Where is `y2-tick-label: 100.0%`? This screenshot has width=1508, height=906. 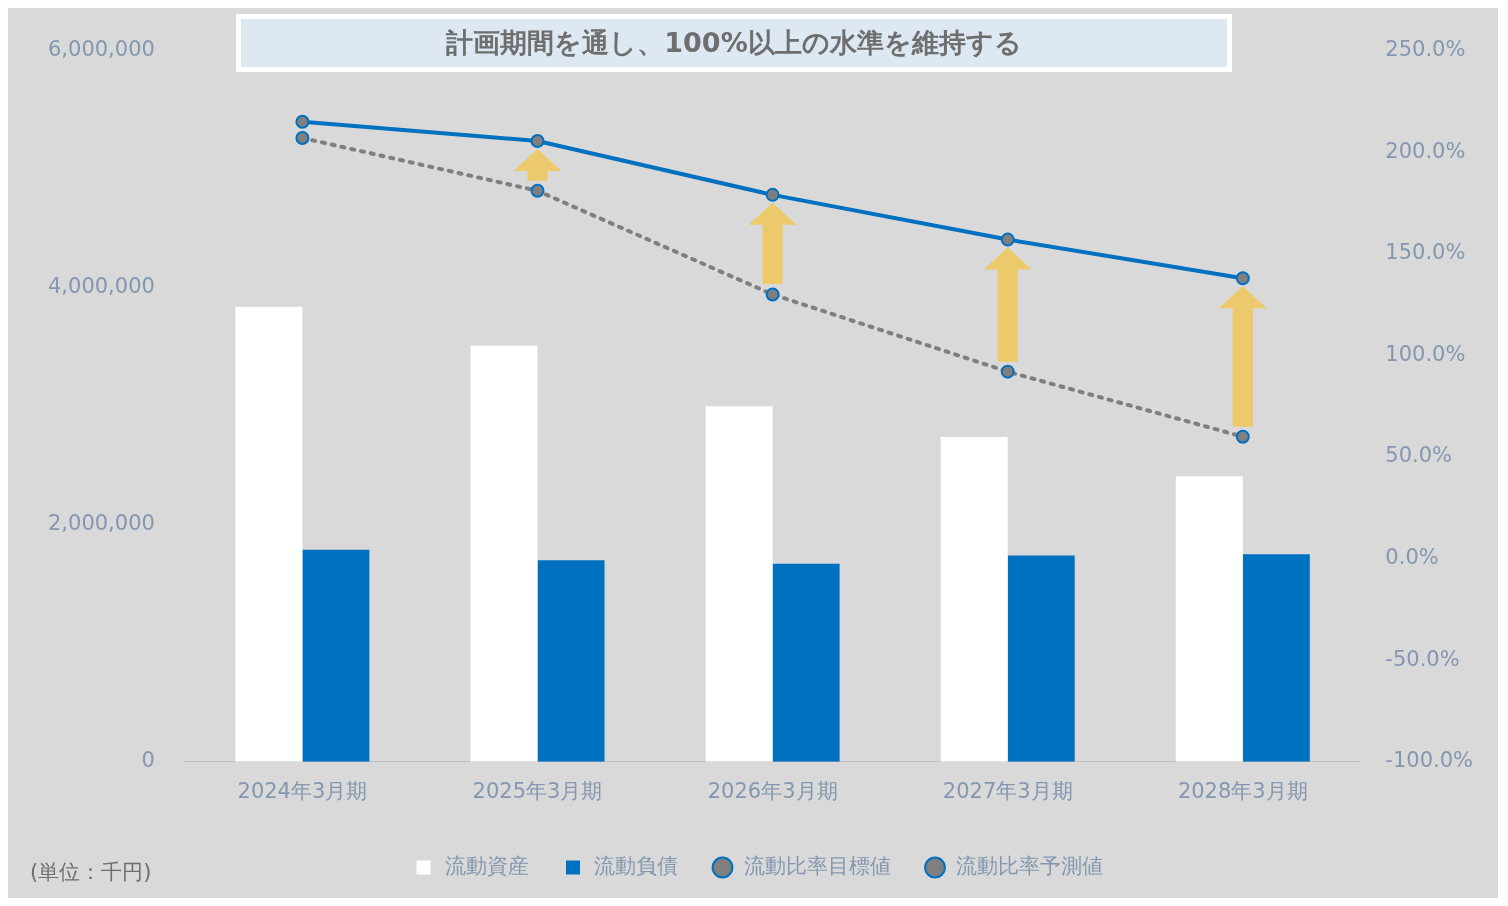 y2-tick-label: 100.0% is located at coordinates (1425, 353).